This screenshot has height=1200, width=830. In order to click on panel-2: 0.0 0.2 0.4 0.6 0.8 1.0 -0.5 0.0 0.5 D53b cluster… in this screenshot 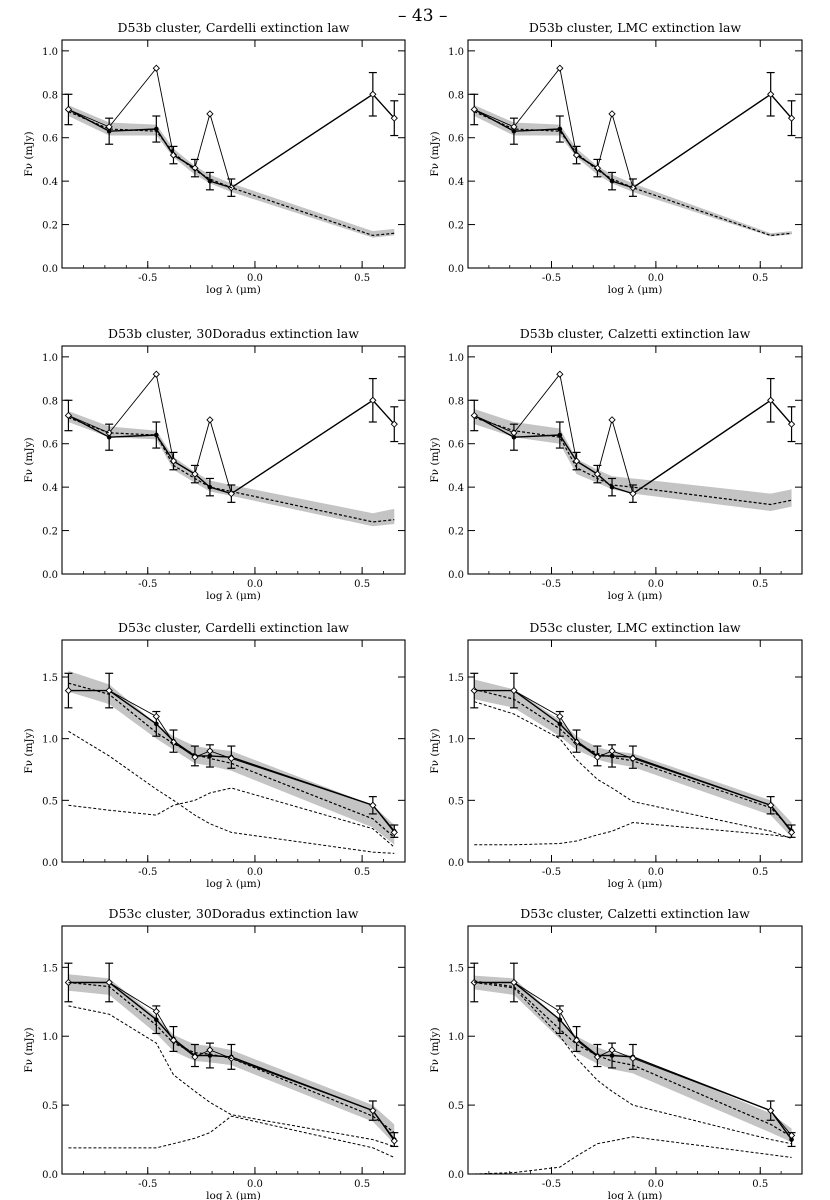, I will do `click(616, 158)`.